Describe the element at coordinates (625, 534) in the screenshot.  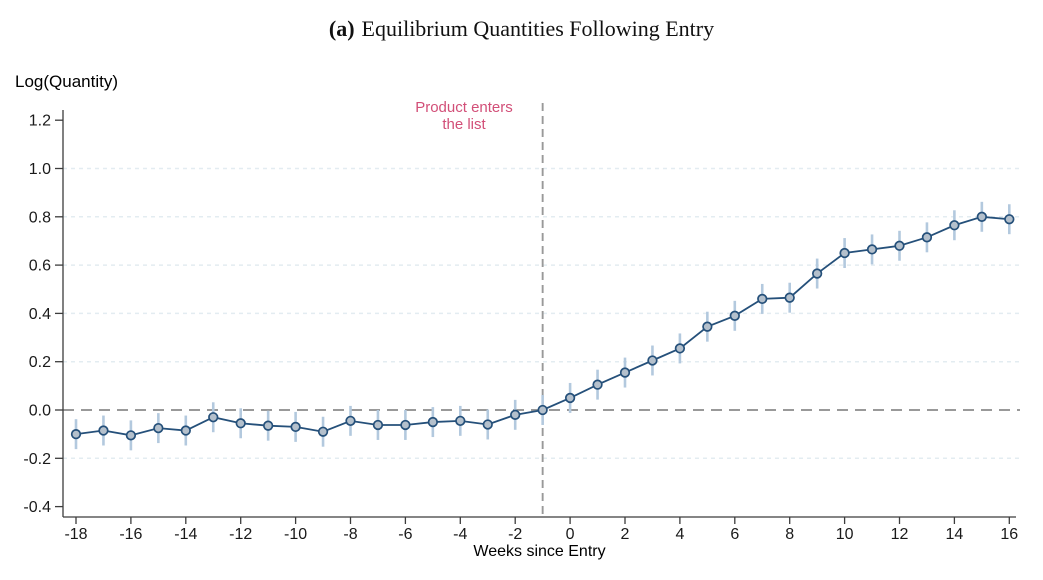
I see `x-tick-label: 2` at that location.